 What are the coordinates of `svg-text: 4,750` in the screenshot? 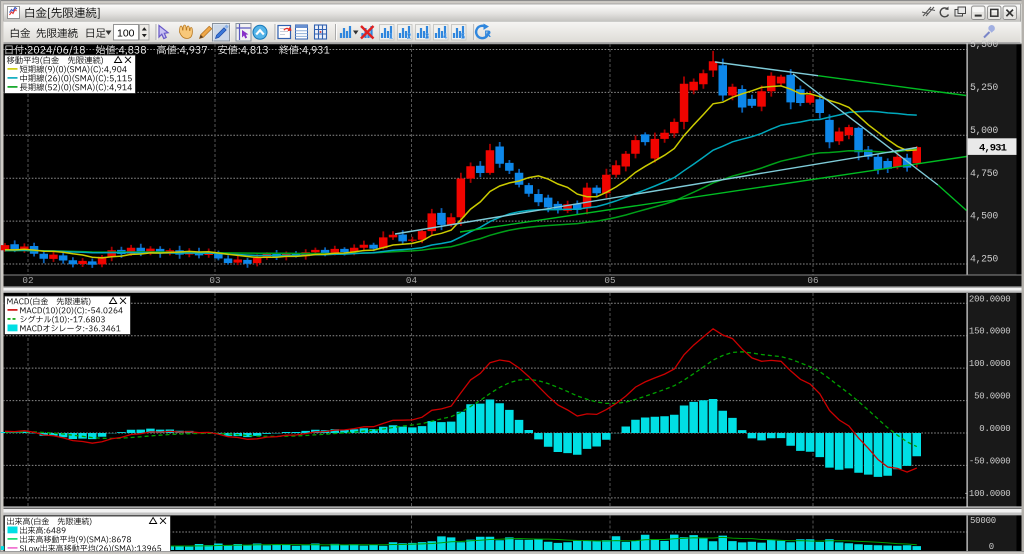 It's located at (984, 173).